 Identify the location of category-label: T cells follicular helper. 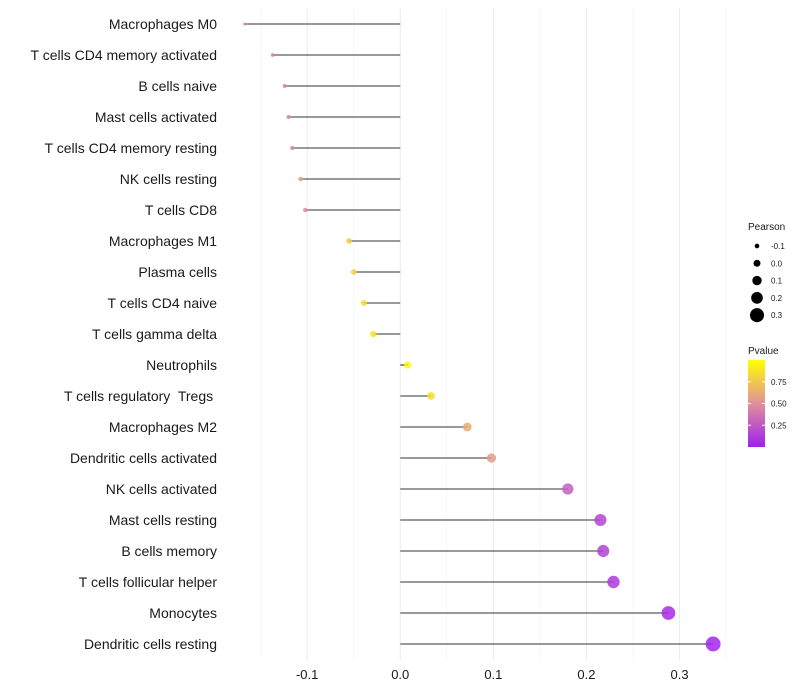
(148, 582).